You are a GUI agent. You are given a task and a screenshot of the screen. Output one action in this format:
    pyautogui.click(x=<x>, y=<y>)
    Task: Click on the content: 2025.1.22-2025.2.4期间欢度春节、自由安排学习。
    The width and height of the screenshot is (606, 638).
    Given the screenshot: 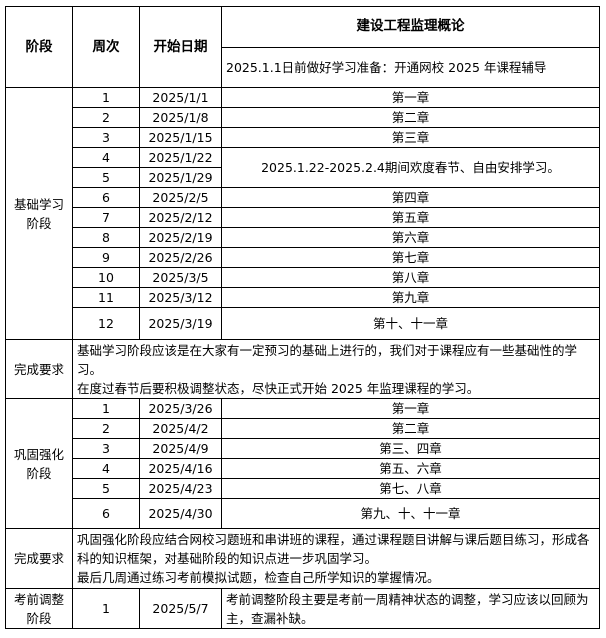 What is the action you would take?
    pyautogui.click(x=410, y=167)
    